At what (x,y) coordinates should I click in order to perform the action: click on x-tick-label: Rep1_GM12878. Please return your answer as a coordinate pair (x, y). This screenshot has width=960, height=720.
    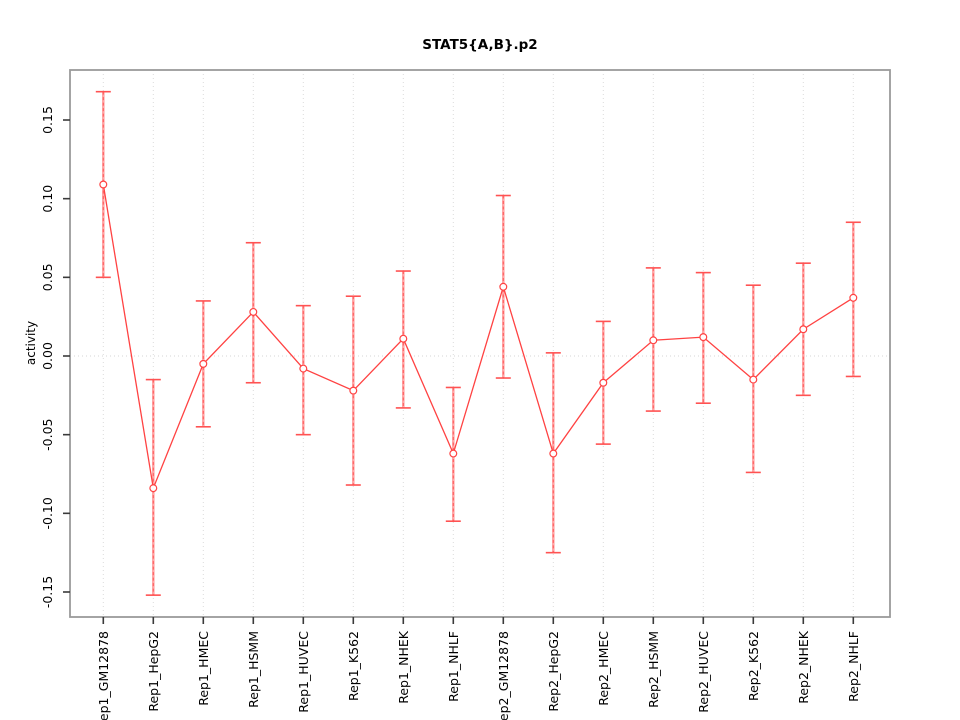
    Looking at the image, I should click on (103, 675).